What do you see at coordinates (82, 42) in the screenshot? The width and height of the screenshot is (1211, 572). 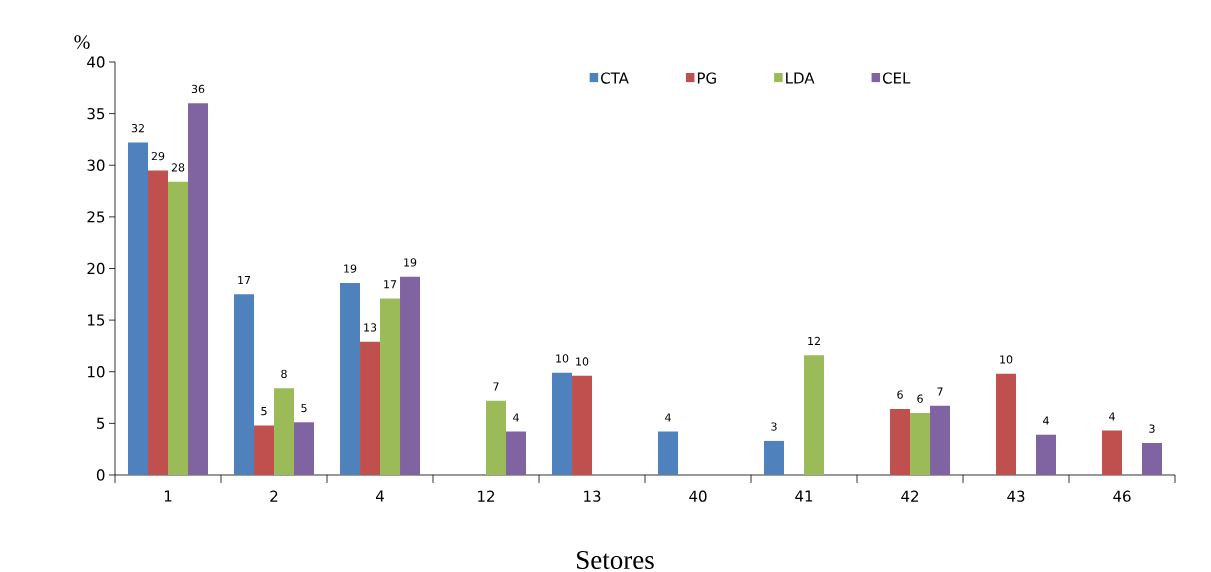 I see `y-axis-title: %` at bounding box center [82, 42].